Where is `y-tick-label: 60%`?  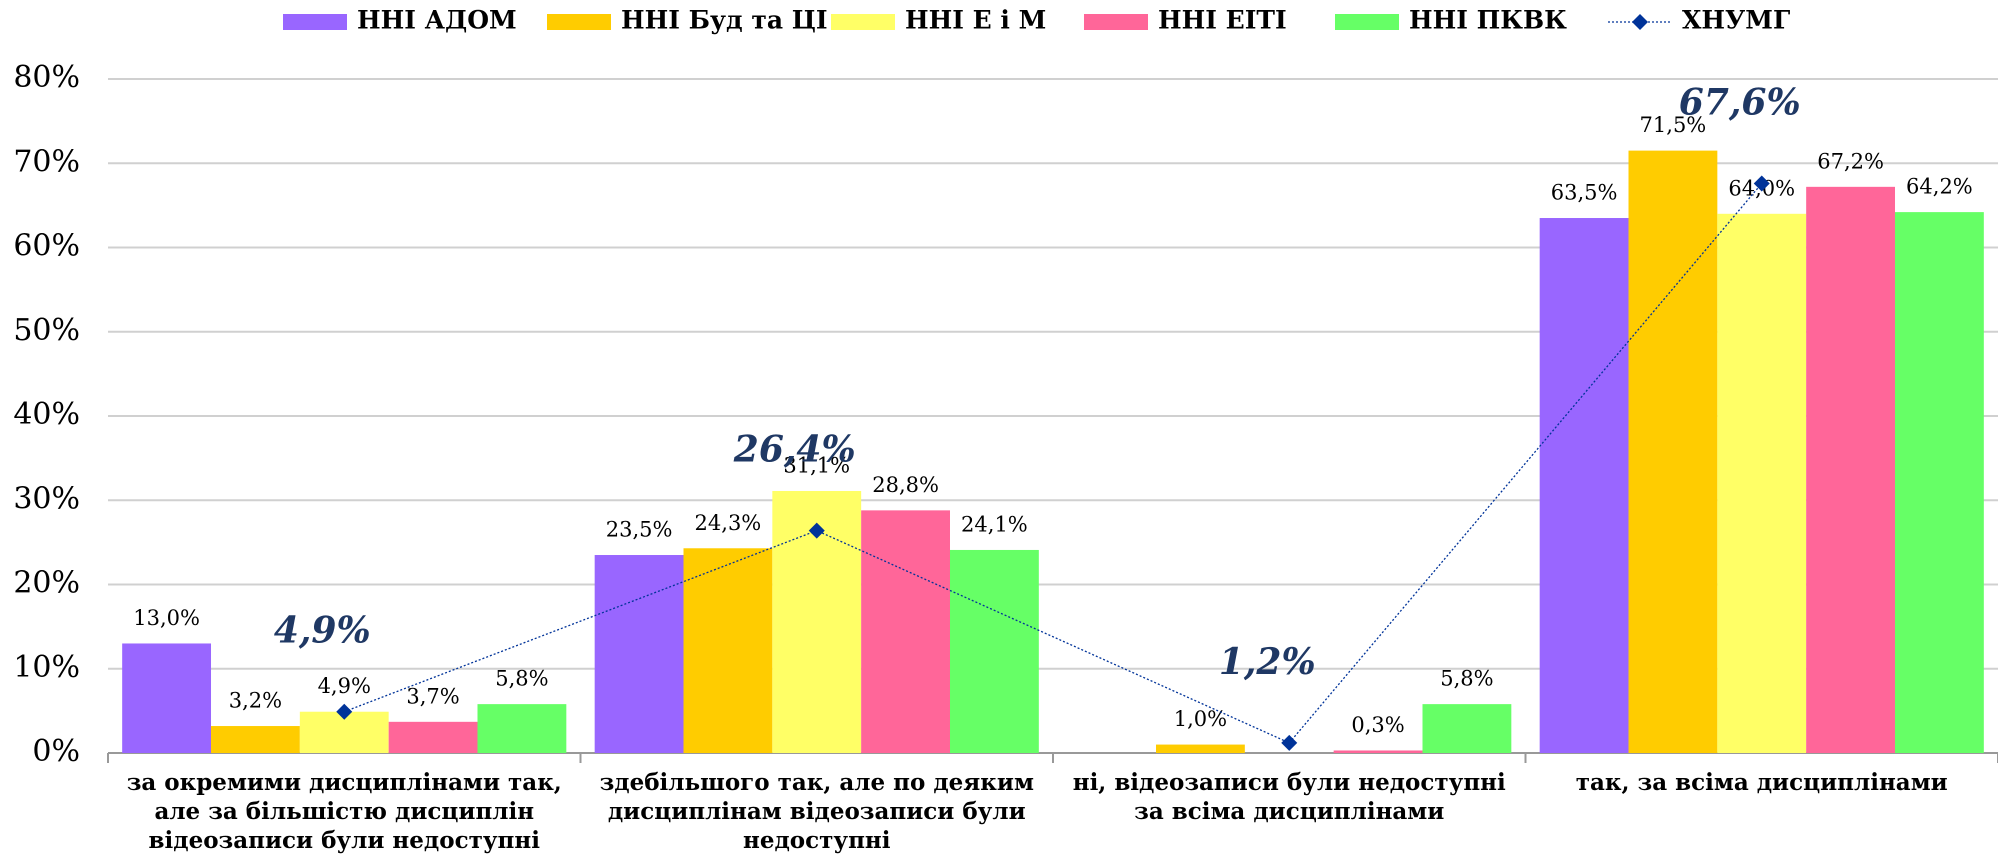 y-tick-label: 60% is located at coordinates (46, 246).